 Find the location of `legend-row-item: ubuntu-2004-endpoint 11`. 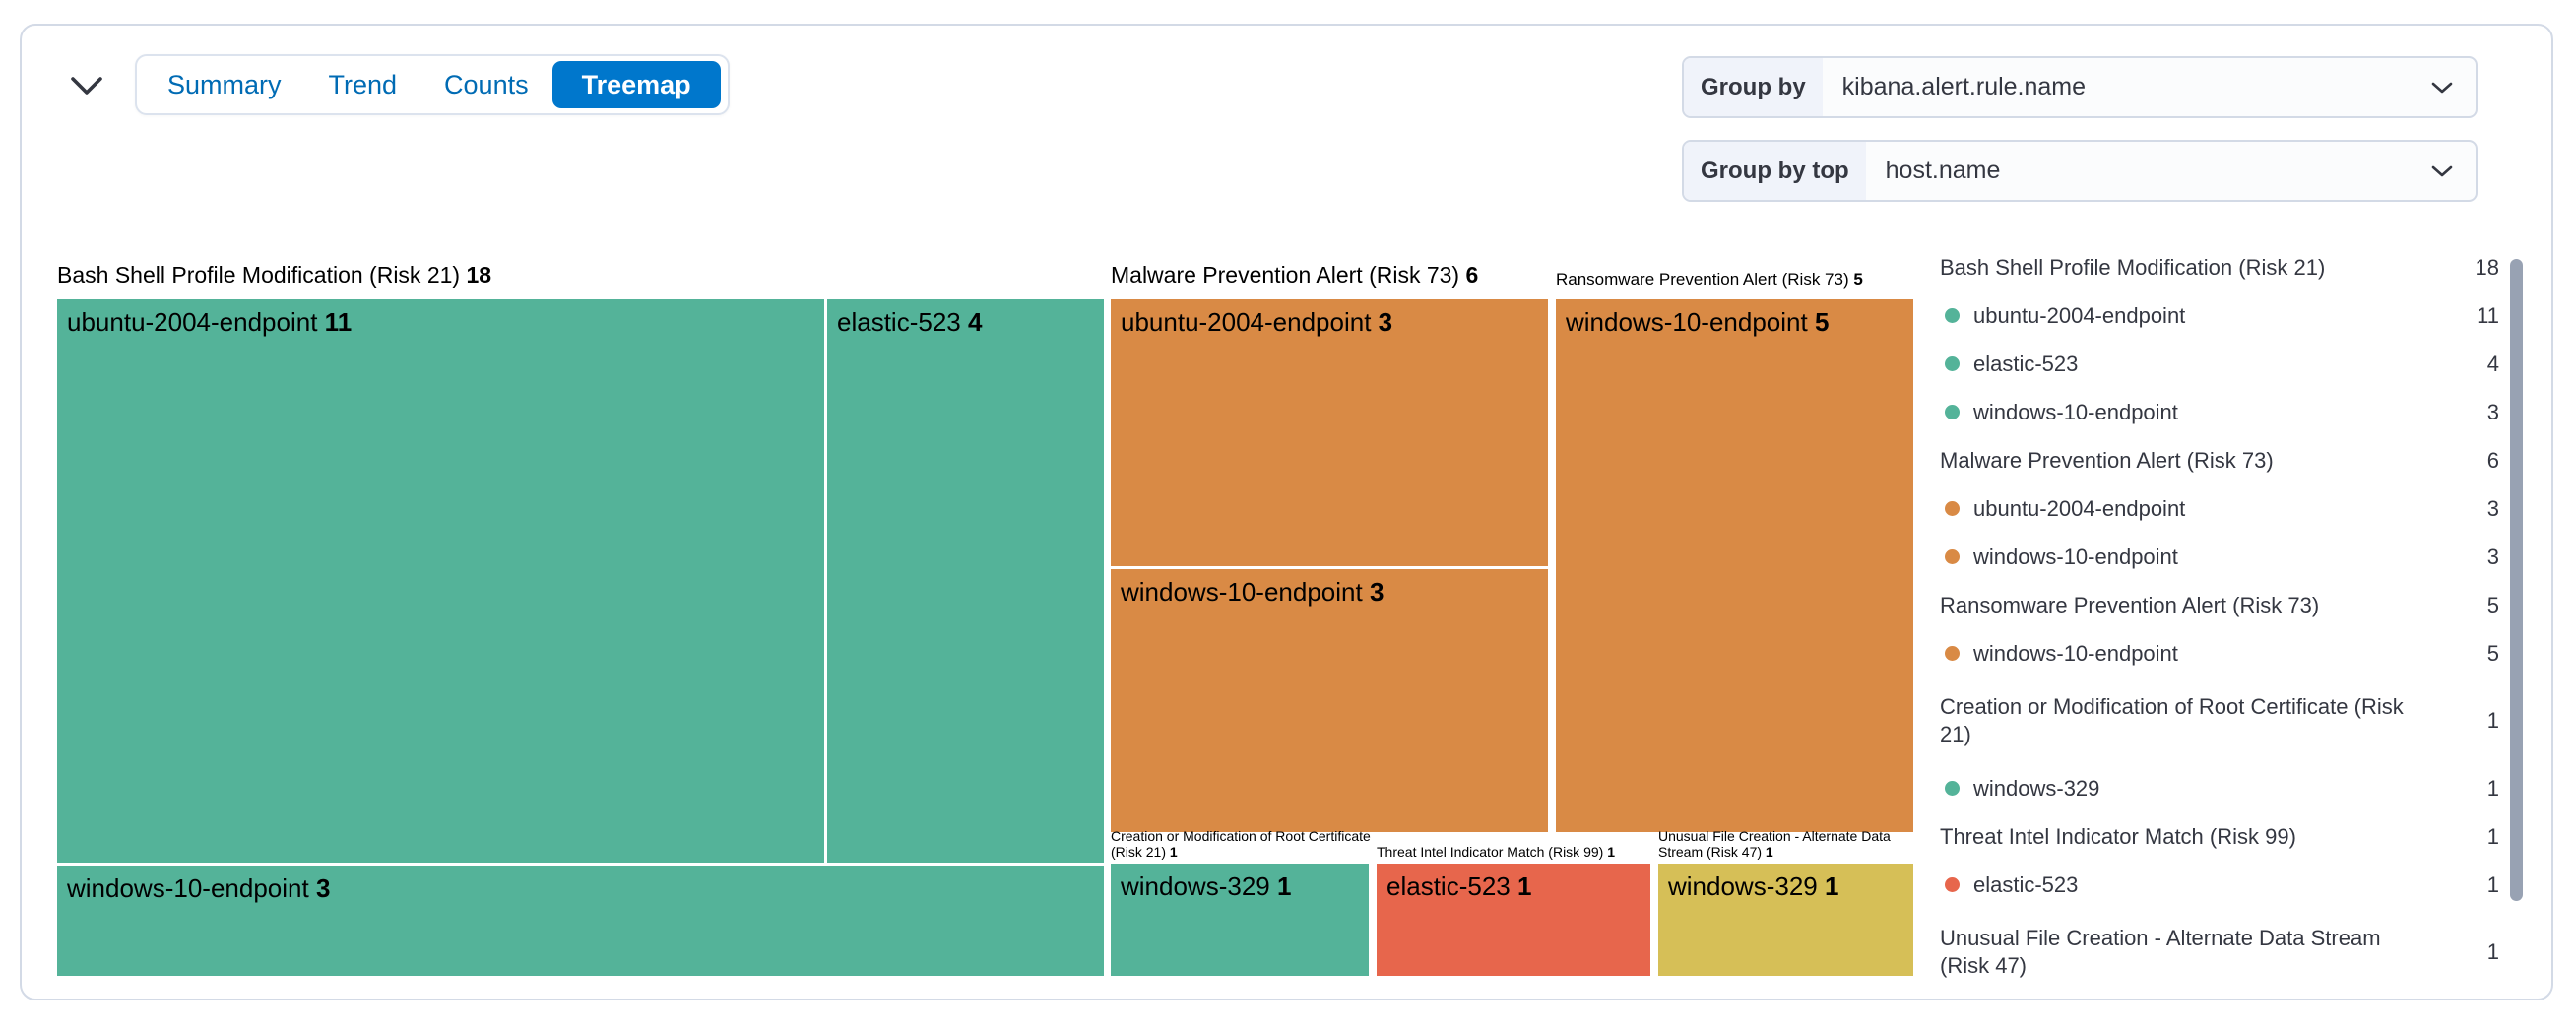

legend-row-item: ubuntu-2004-endpoint 11 is located at coordinates (2219, 315).